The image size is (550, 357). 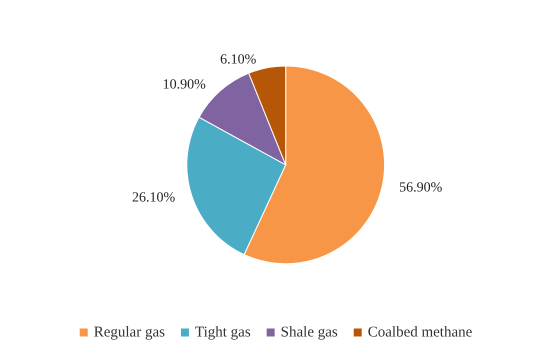 What do you see at coordinates (420, 332) in the screenshot?
I see `legend-label: Coalbed methane` at bounding box center [420, 332].